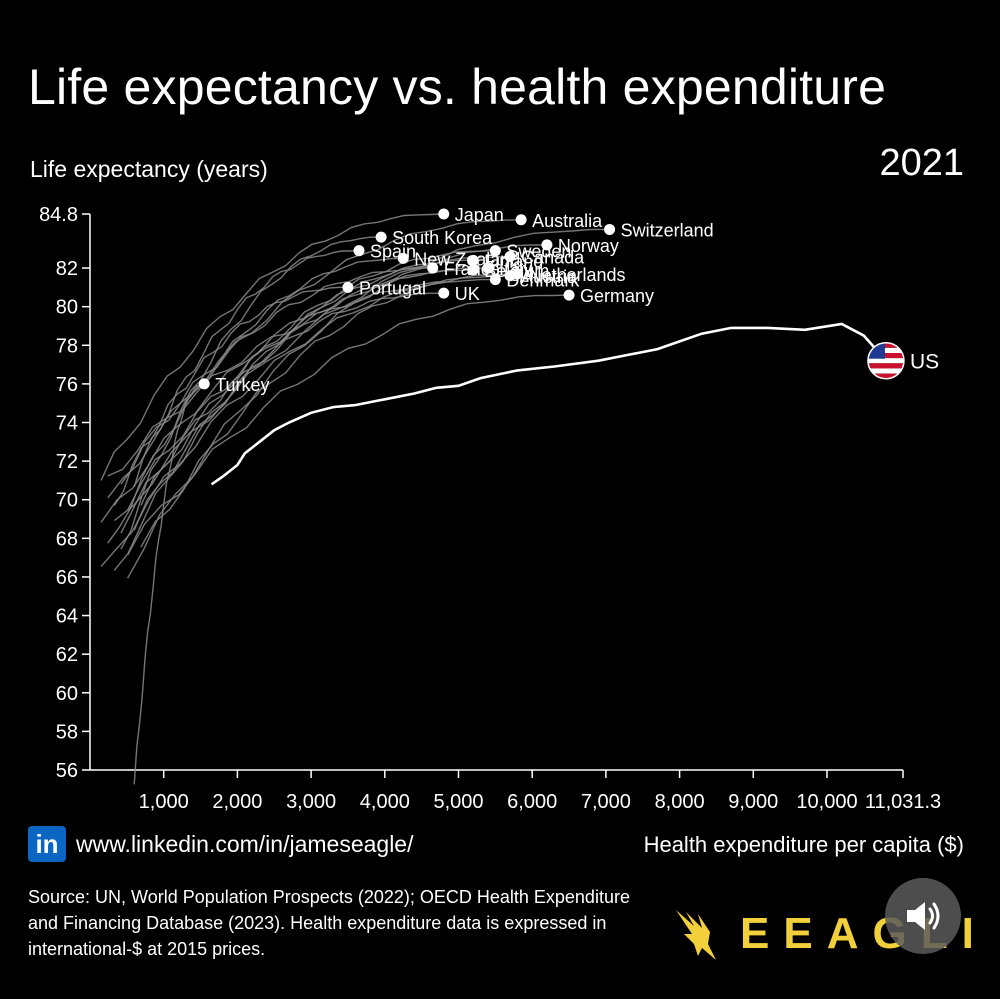  I want to click on country-point-germany, so click(569, 295).